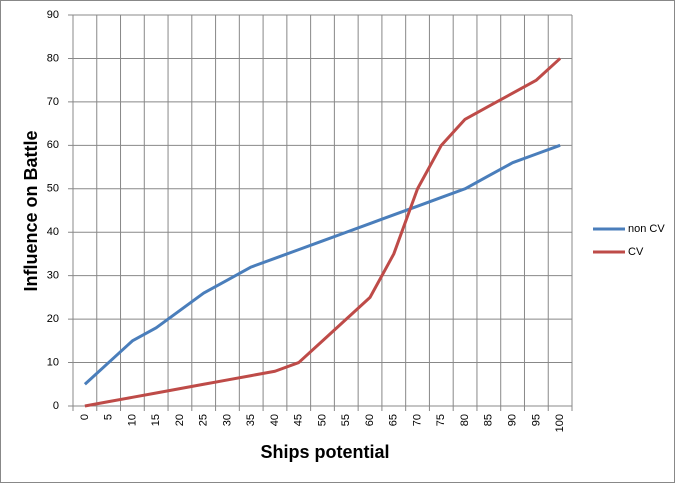 This screenshot has height=488, width=675. I want to click on x-tick-label: 80, so click(465, 420).